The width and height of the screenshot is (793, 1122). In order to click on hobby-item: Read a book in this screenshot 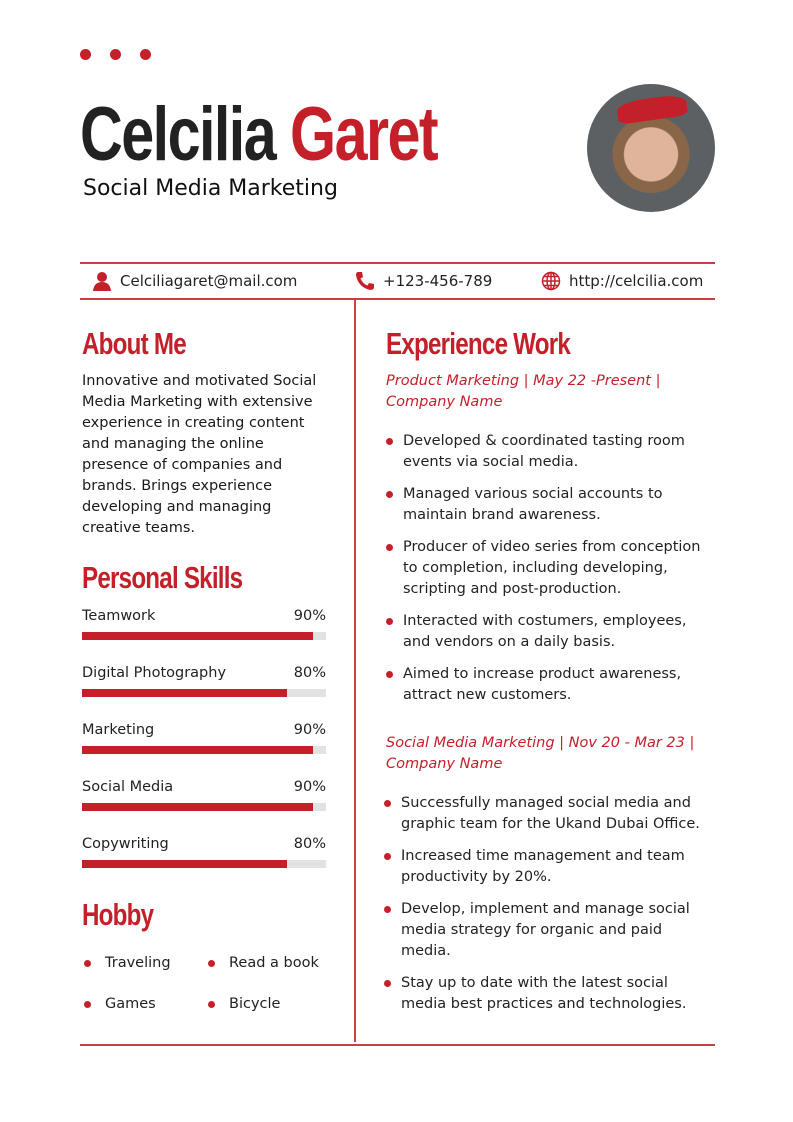, I will do `click(263, 963)`.